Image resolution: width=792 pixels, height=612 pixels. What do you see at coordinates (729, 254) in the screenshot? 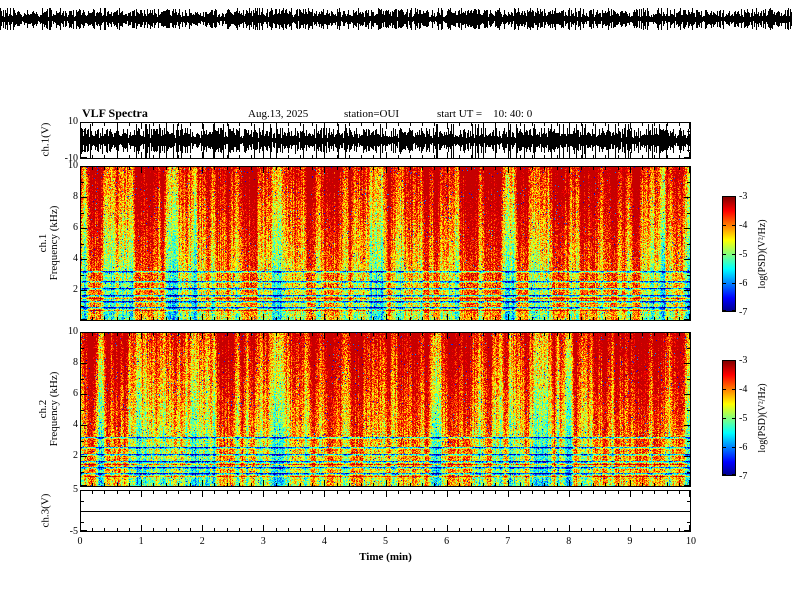
I see `colorbar-ch1` at bounding box center [729, 254].